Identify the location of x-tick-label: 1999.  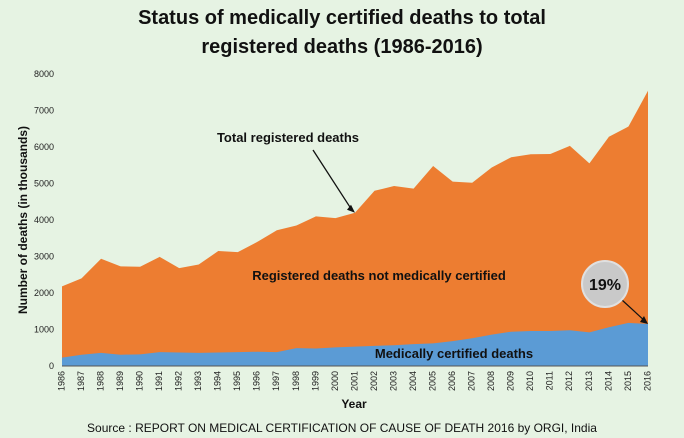
(315, 381).